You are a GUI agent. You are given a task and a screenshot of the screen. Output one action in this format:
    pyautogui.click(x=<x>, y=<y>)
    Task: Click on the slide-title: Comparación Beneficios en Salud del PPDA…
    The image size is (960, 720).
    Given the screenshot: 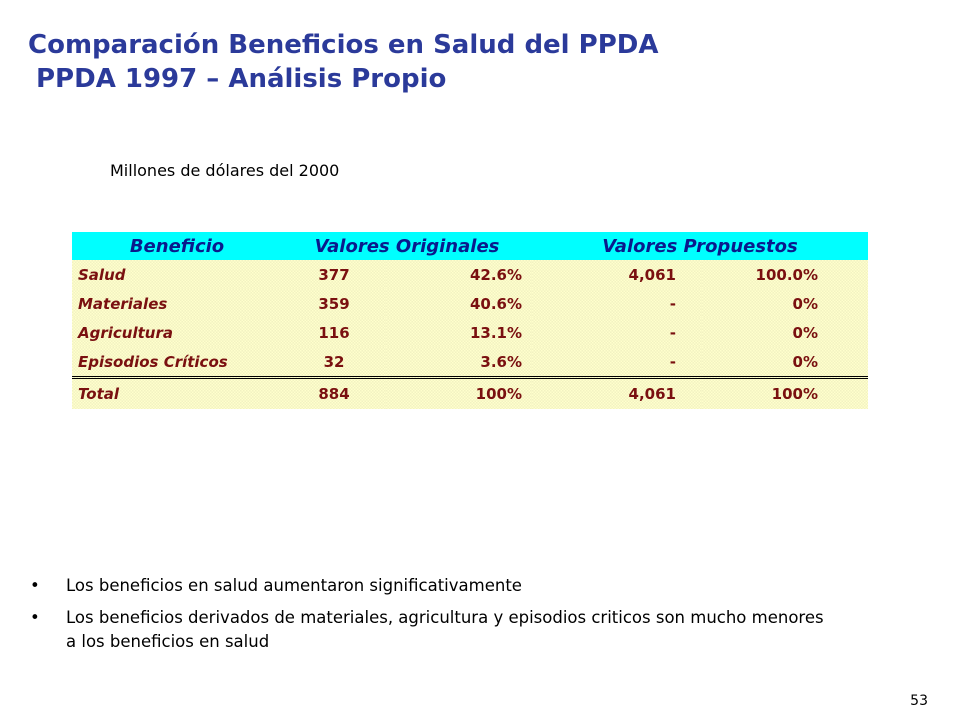 What is the action you would take?
    pyautogui.click(x=343, y=62)
    